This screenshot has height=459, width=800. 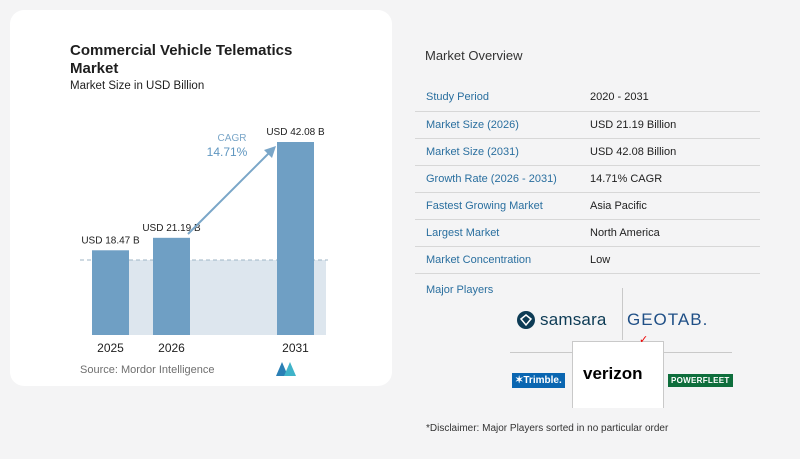 I want to click on overview-title: Market Overview, so click(x=474, y=55).